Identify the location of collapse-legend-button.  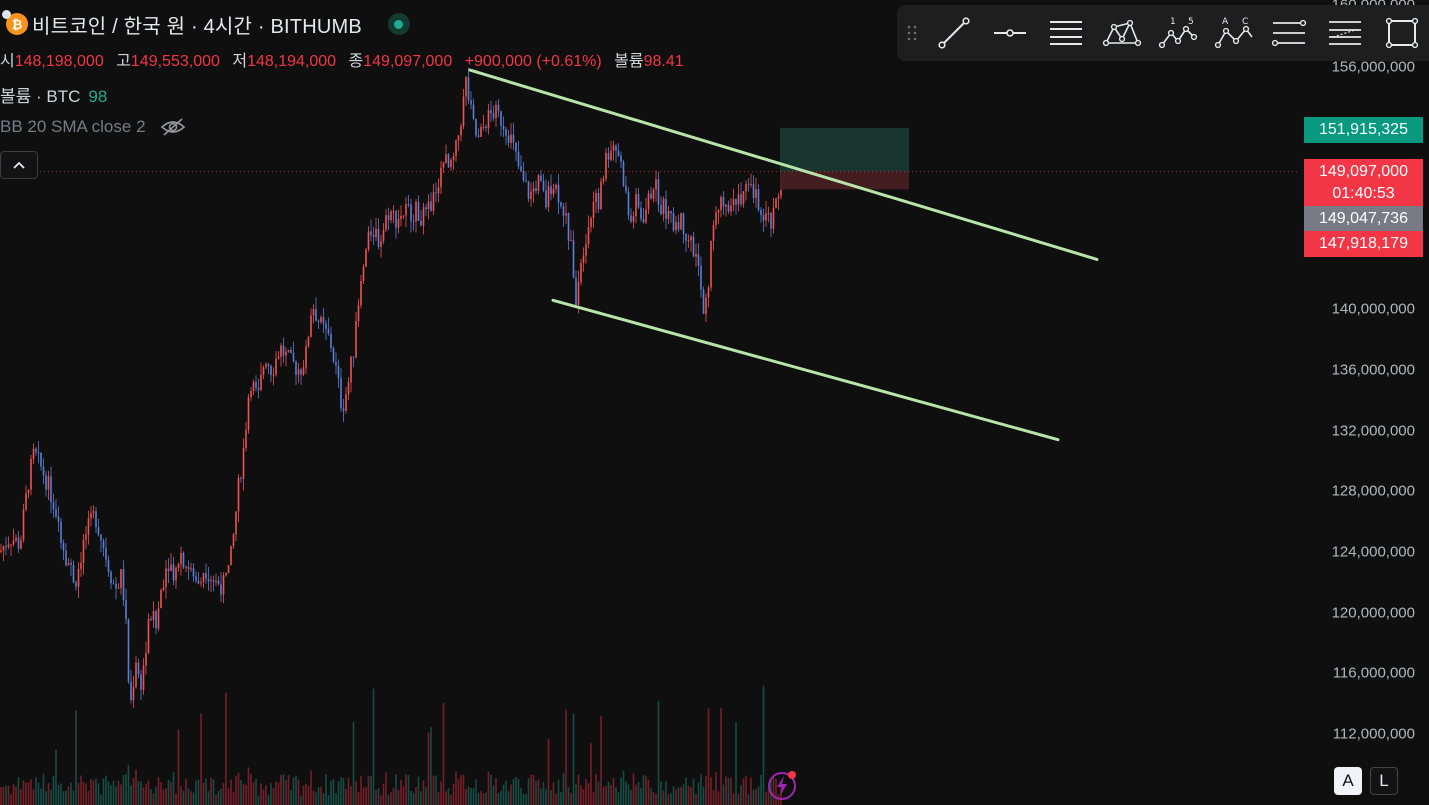
(19, 165).